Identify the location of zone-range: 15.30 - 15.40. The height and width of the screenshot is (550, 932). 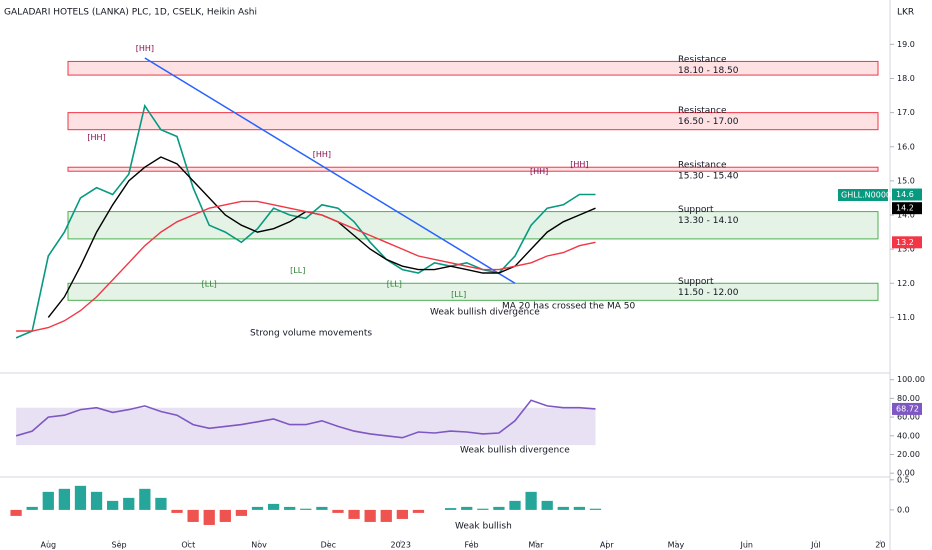
(708, 177).